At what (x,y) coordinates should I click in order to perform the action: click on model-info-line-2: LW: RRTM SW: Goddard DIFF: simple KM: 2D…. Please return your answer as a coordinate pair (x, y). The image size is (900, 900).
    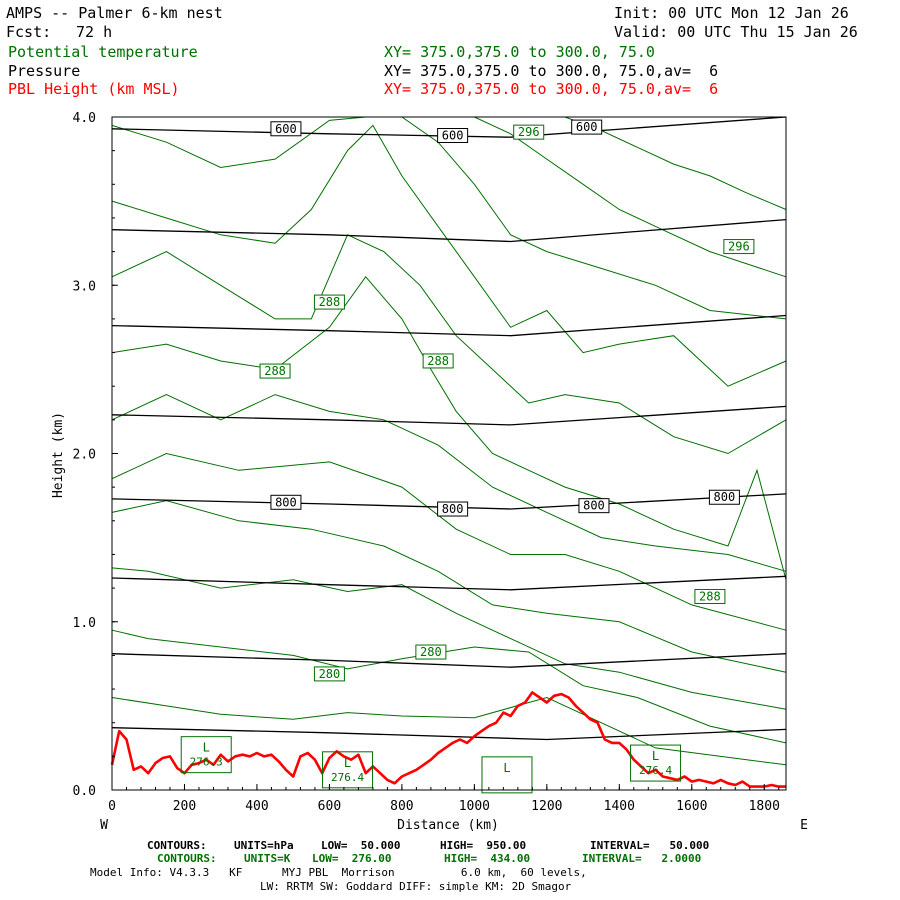
    Looking at the image, I should click on (416, 886).